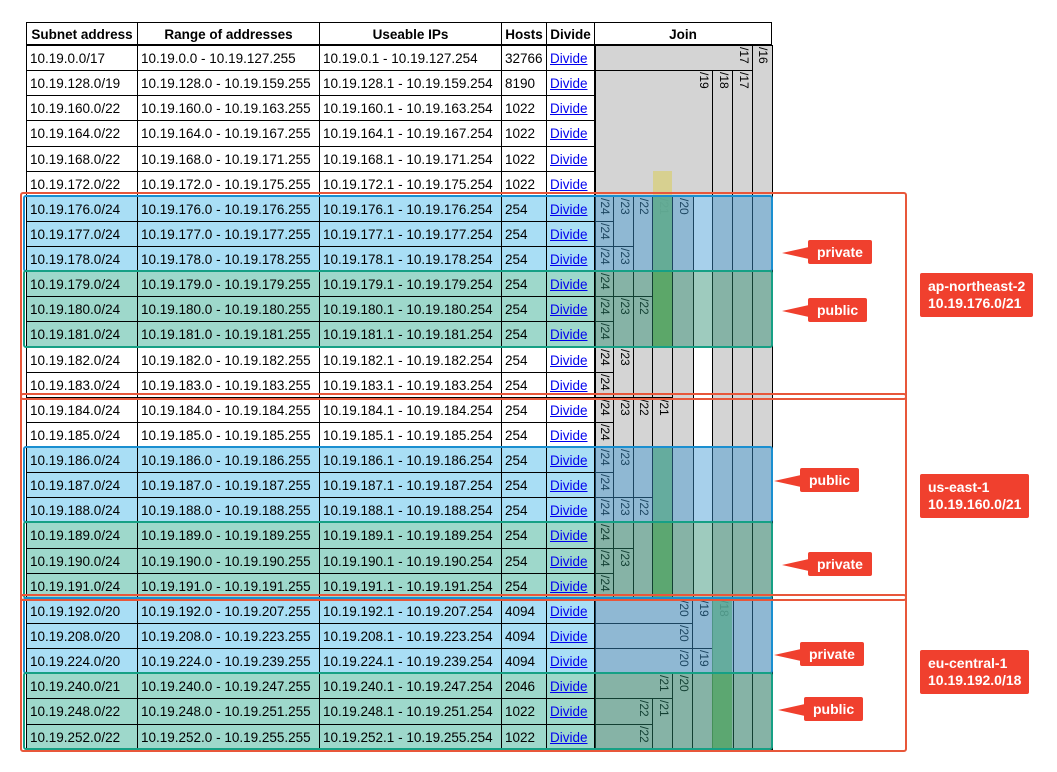  Describe the element at coordinates (644, 661) in the screenshot. I see `join-cell: /20` at that location.